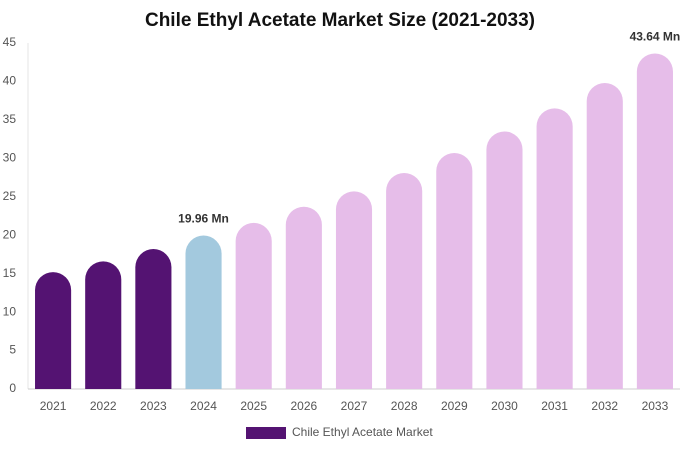  Describe the element at coordinates (303, 406) in the screenshot. I see `x-tick-label: 2026` at that location.